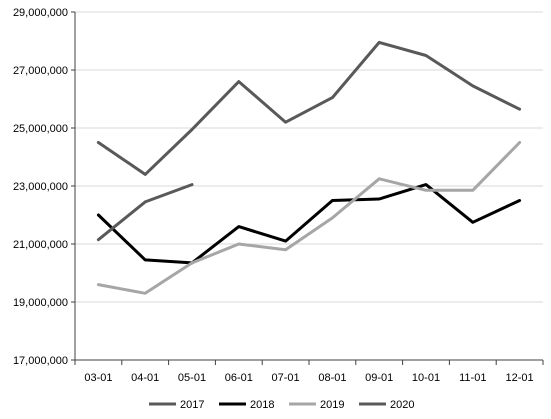  What do you see at coordinates (281, 405) in the screenshot?
I see `legend: 2017 2018 2019 2020` at bounding box center [281, 405].